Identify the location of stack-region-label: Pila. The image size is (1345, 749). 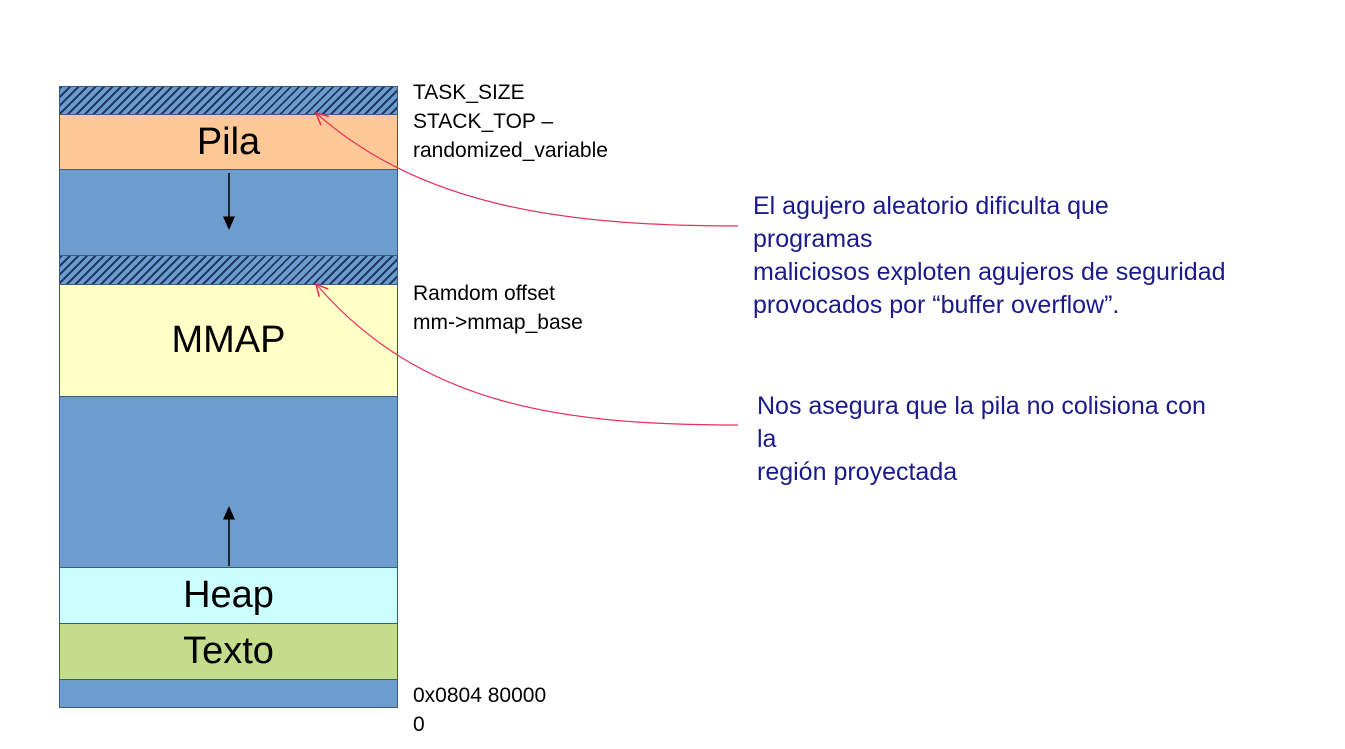
(228, 141).